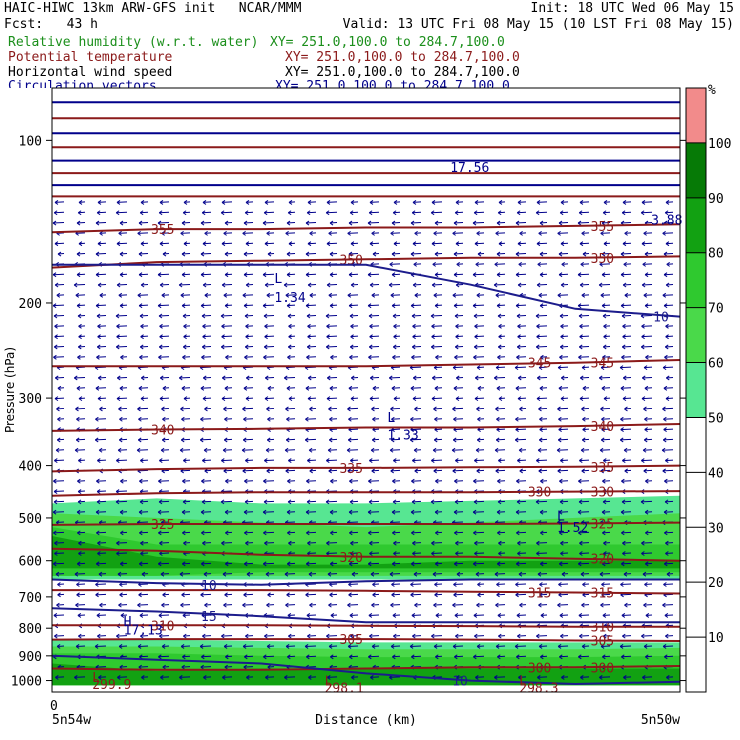 The image size is (740, 740). What do you see at coordinates (278, 279) in the screenshot?
I see `annotation-0: L` at bounding box center [278, 279].